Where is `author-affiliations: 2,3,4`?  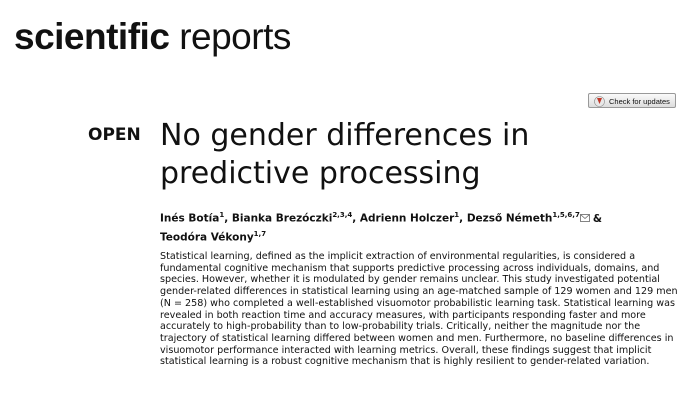
author-affiliations: 2,3,4 is located at coordinates (342, 215).